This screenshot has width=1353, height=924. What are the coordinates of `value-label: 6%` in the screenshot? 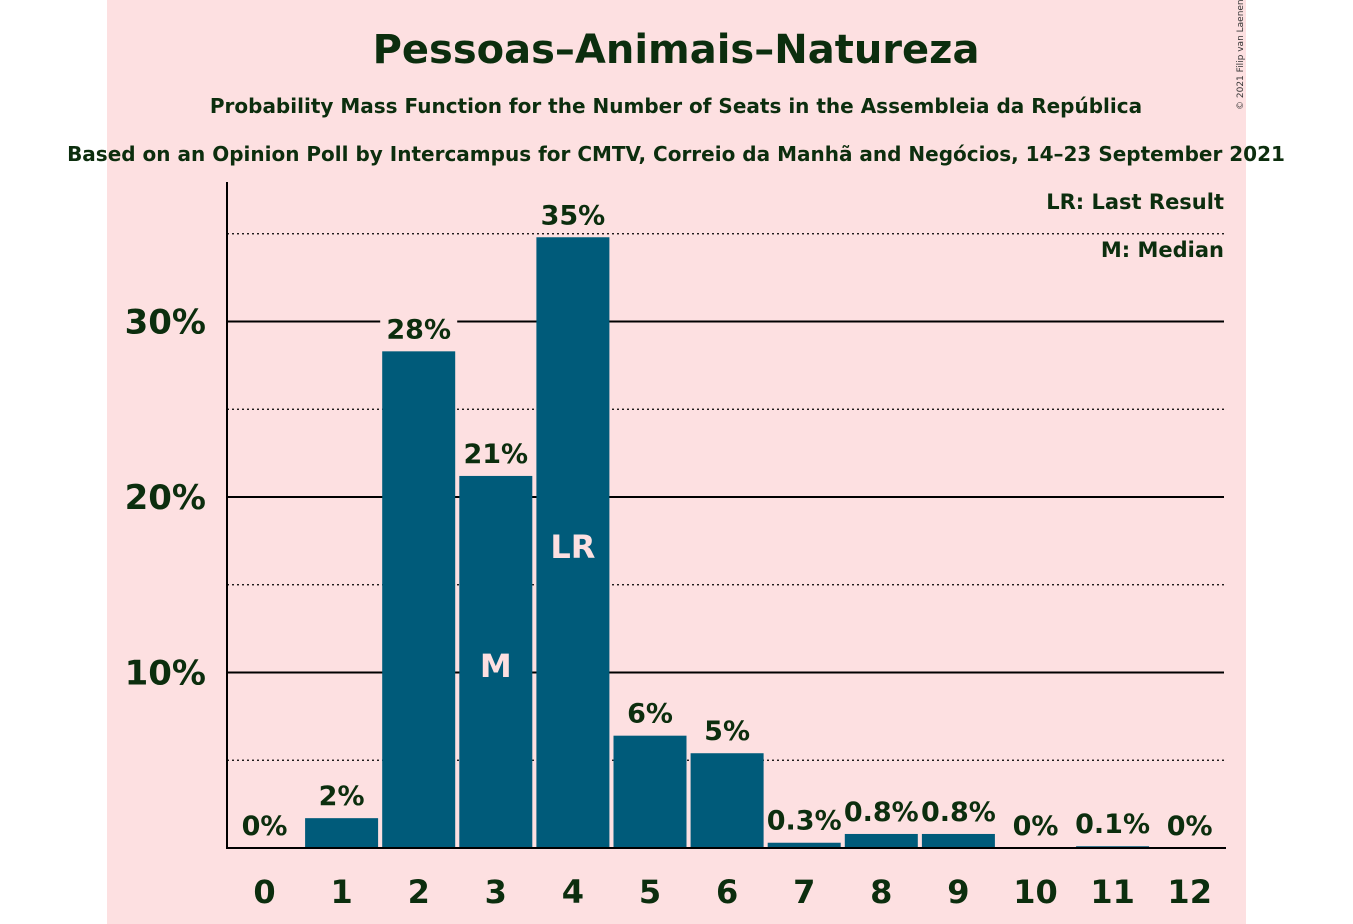 It's located at (650, 714).